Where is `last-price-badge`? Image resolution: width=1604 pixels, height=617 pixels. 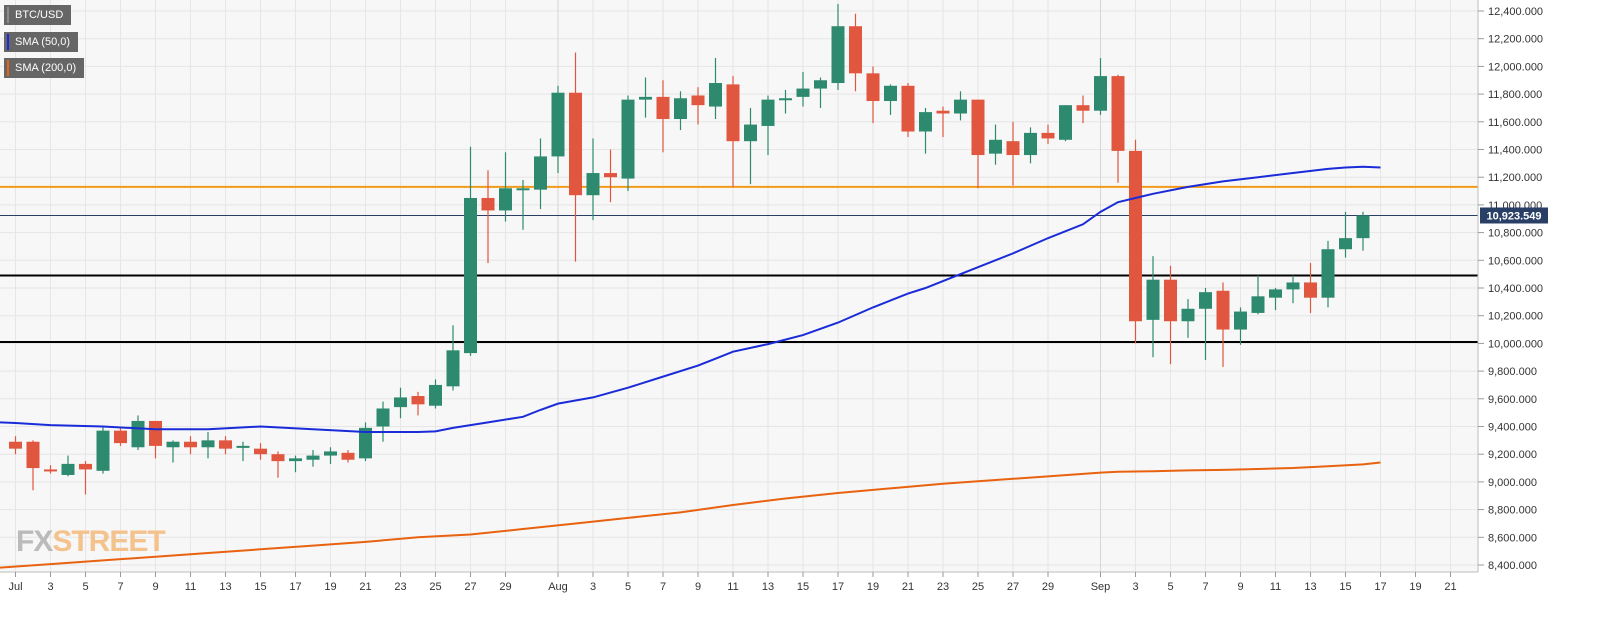 last-price-badge is located at coordinates (1514, 215).